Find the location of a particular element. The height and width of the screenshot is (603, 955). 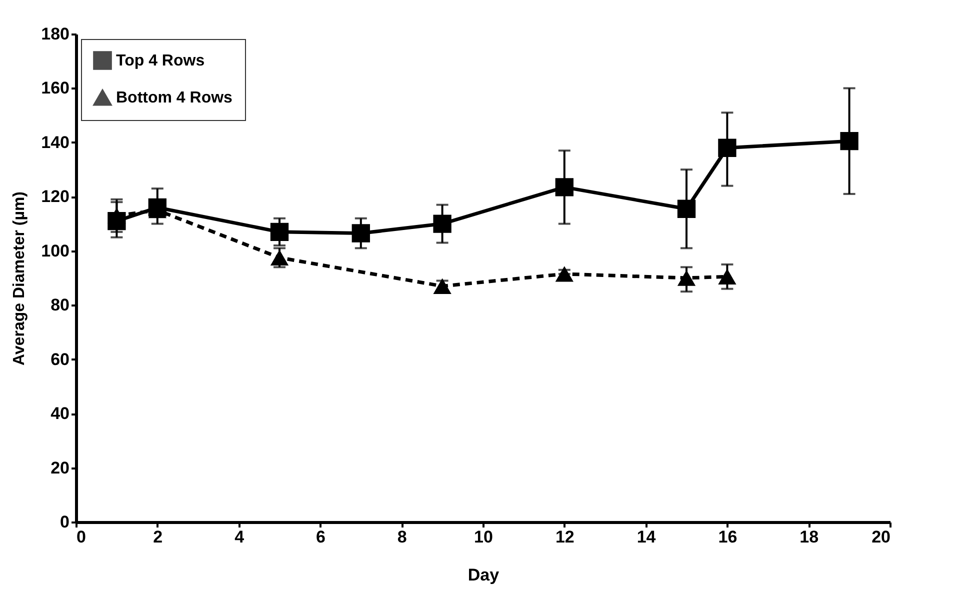

y-tick-label: 40 is located at coordinates (60, 414).